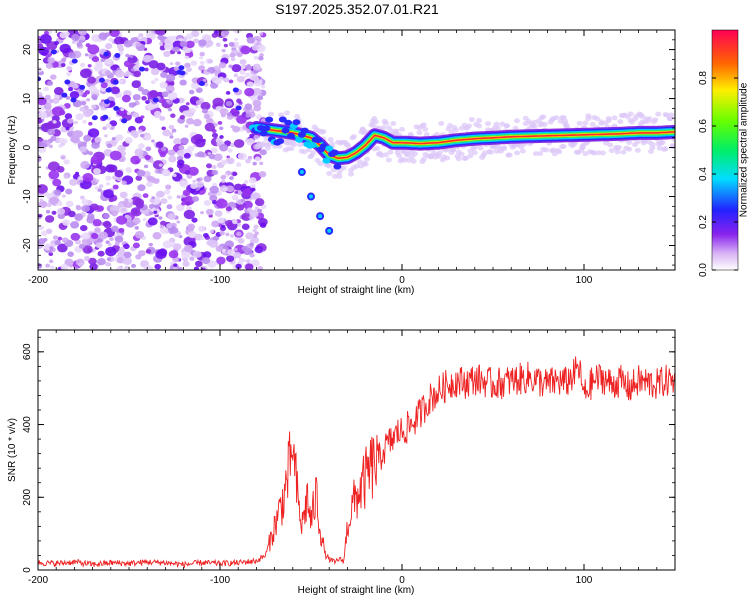 The image size is (750, 600). Describe the element at coordinates (27, 99) in the screenshot. I see `spectrogram-ytick-label: 10` at that location.